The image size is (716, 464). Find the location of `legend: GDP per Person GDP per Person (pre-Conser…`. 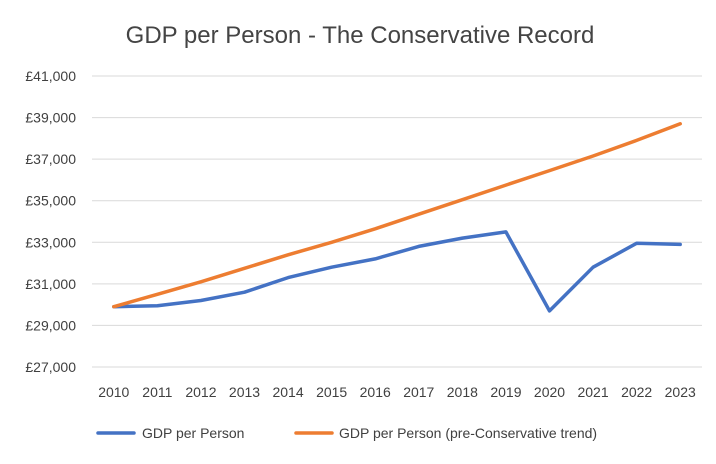

legend: GDP per Person GDP per Person (pre-Conser… is located at coordinates (346, 433).